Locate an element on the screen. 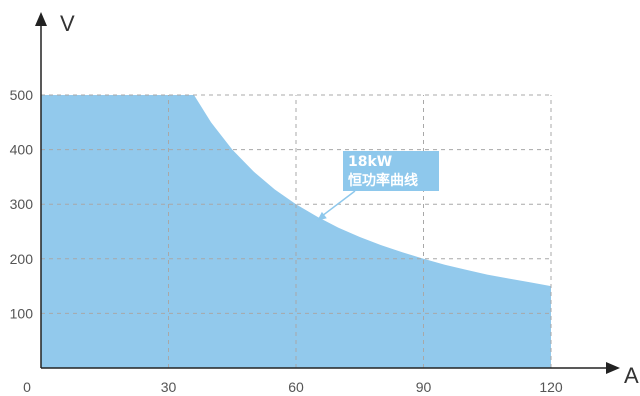  annotation-arrowhead-icon is located at coordinates (322, 216).